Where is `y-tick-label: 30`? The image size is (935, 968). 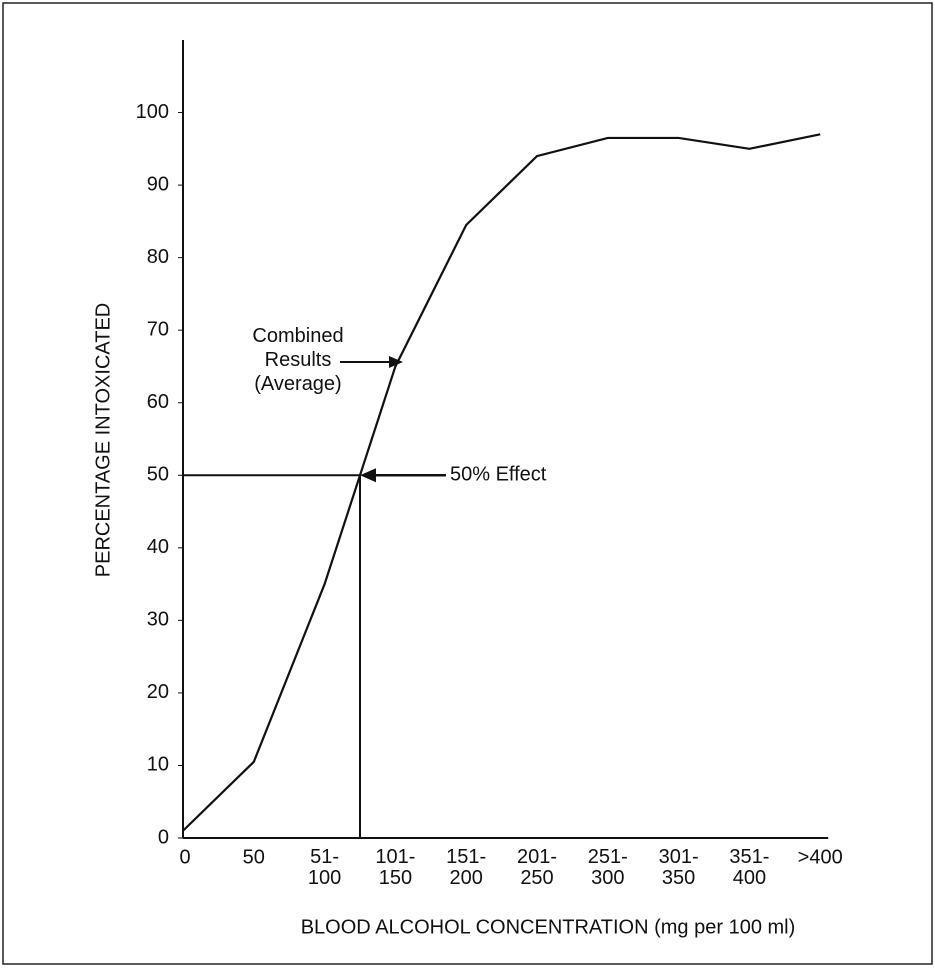 y-tick-label: 30 is located at coordinates (158, 620).